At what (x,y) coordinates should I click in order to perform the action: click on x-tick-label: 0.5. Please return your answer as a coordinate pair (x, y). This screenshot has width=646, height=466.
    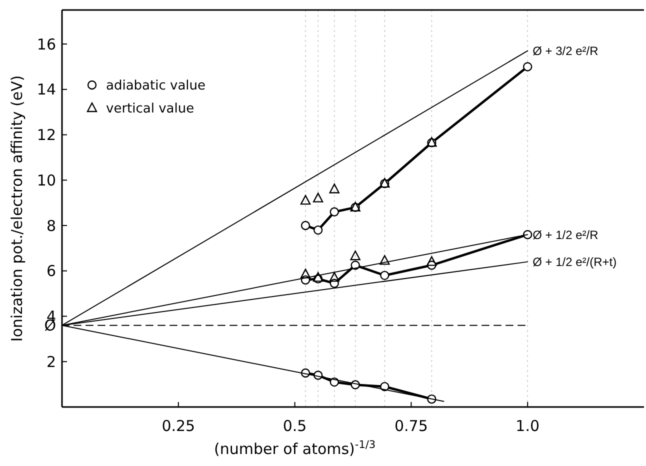
    Looking at the image, I should click on (294, 426).